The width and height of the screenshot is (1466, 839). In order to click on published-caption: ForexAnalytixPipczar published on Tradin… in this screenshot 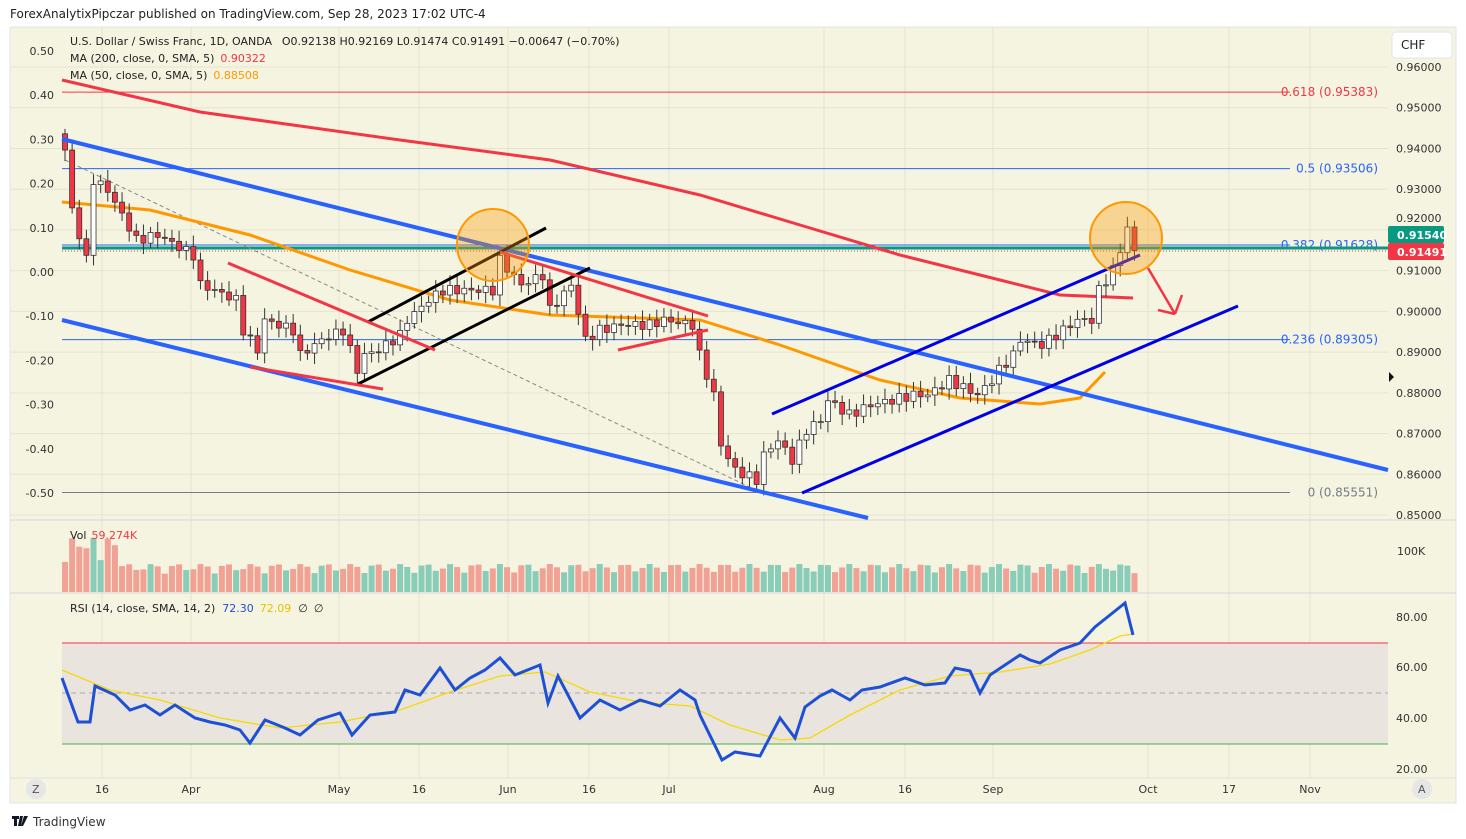, I will do `click(248, 14)`.